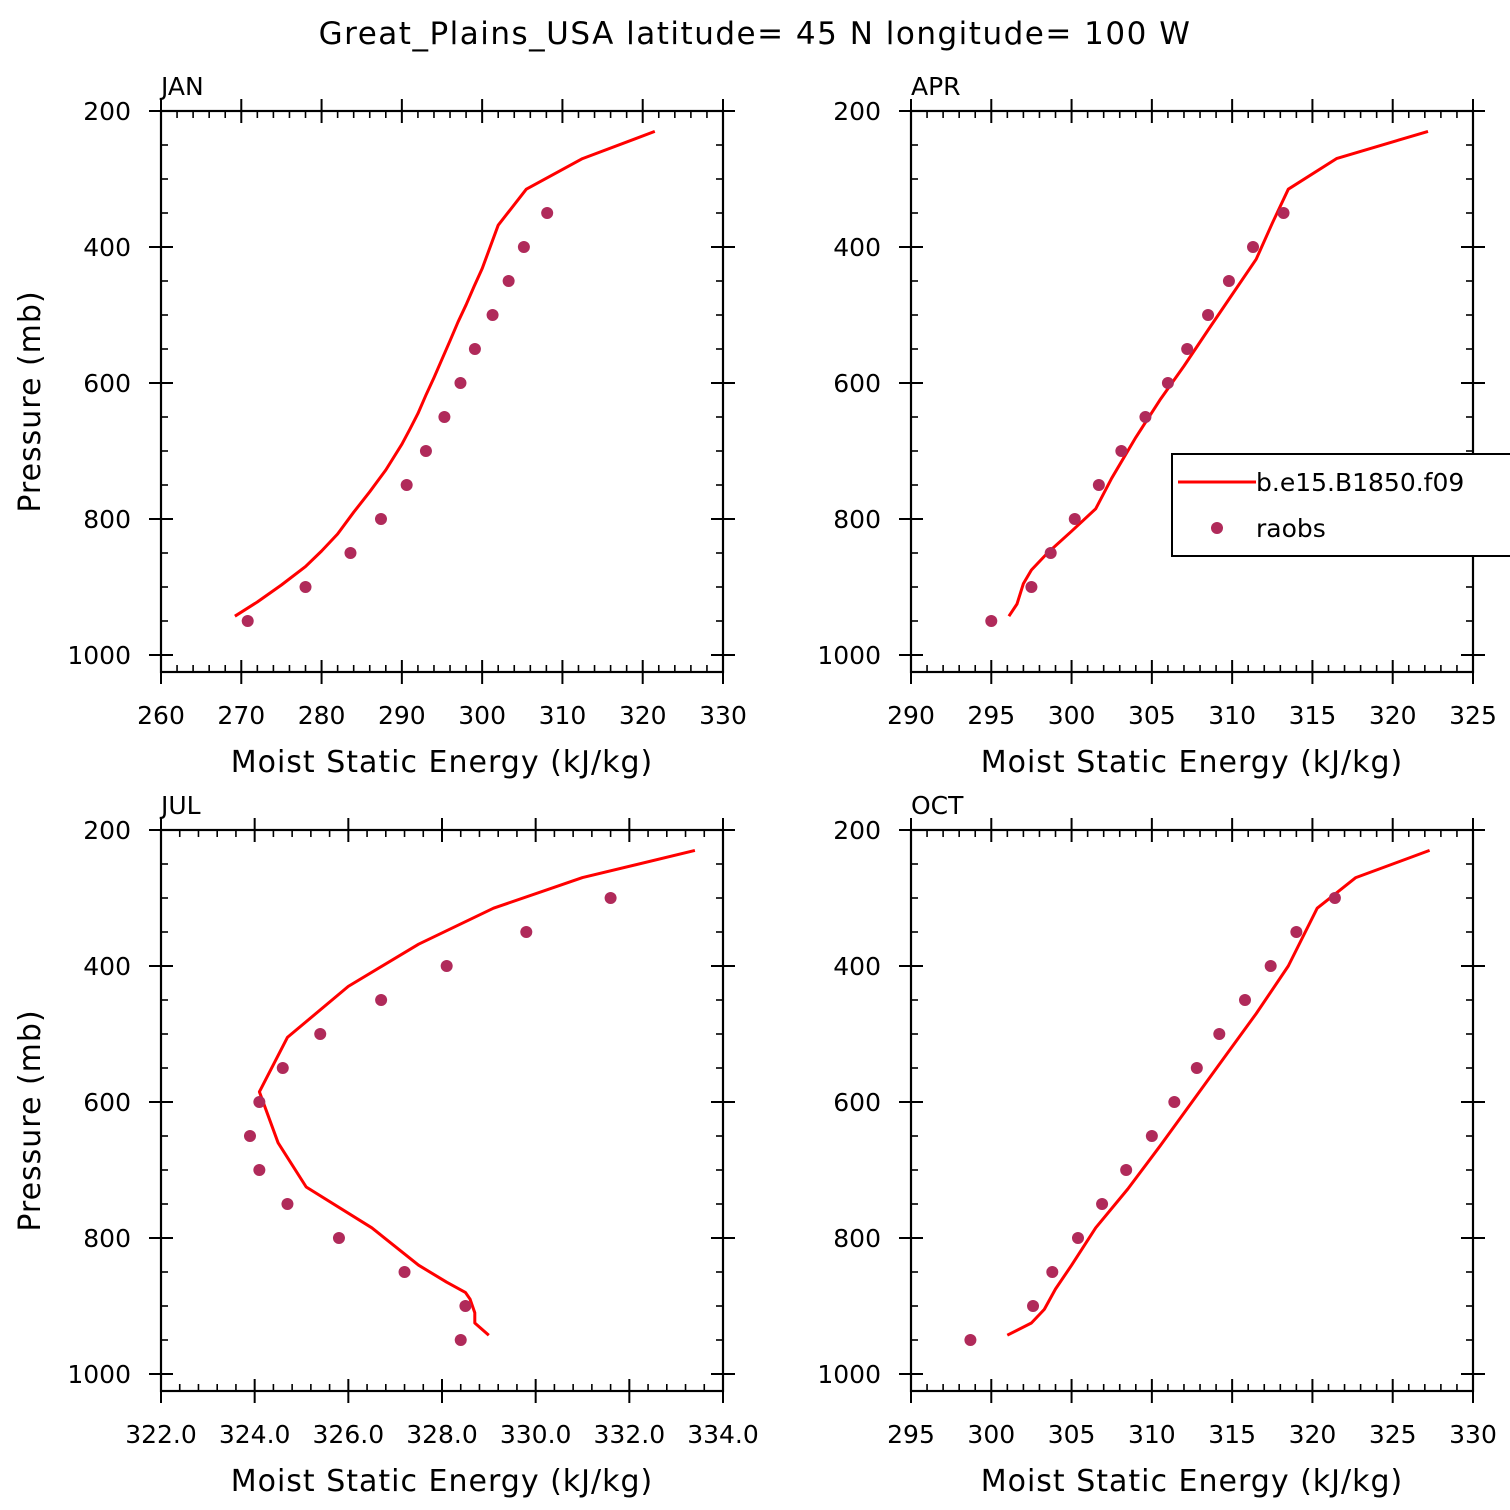  Describe the element at coordinates (180, 805) in the screenshot. I see `panel-title: JUL` at that location.